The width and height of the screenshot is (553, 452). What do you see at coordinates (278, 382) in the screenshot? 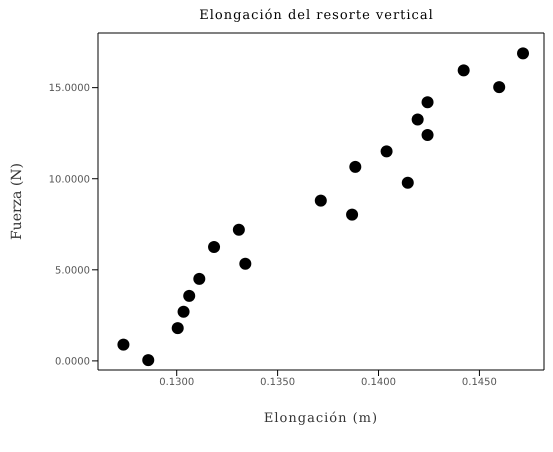
I see `x-tick-label: 0.1350` at bounding box center [278, 382].